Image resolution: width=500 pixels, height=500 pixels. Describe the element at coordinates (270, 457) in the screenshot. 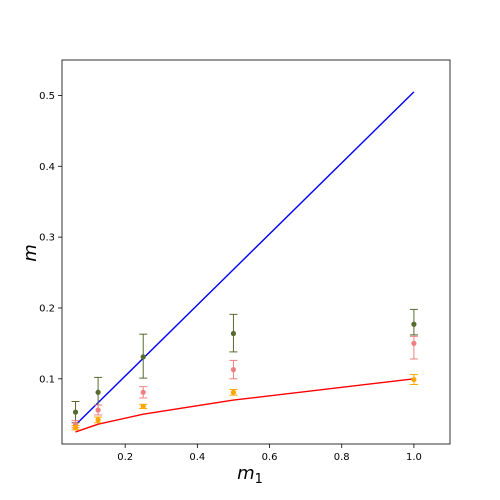

I see `x-tick-label: 0.6` at that location.